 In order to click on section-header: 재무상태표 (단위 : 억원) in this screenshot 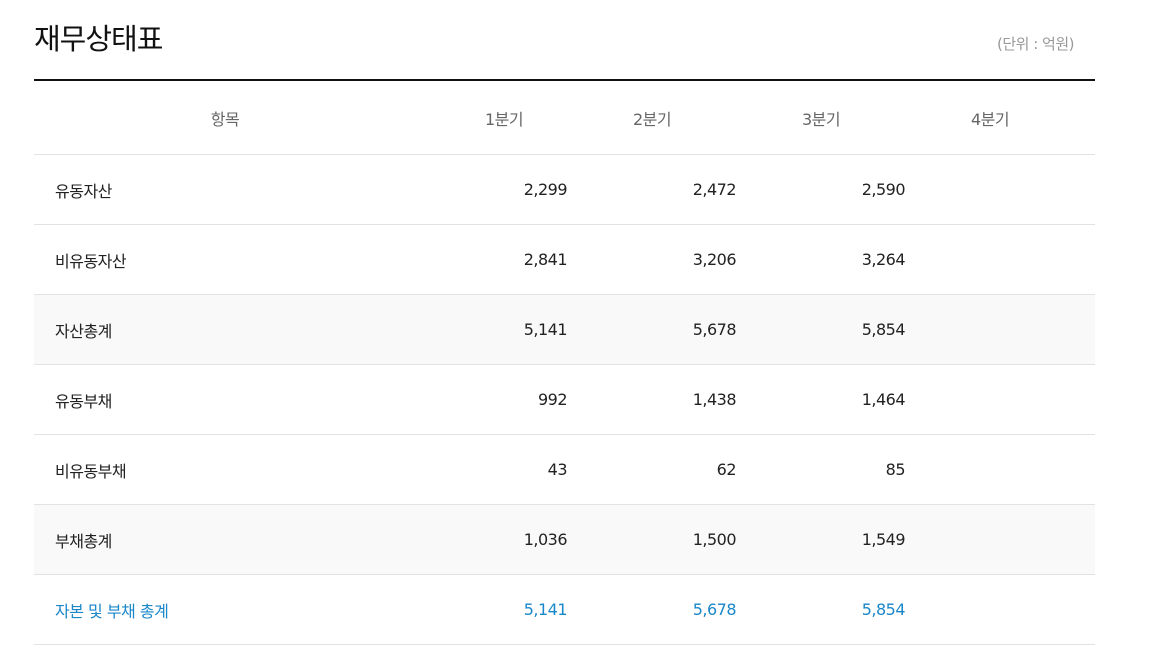, I will do `click(564, 40)`.